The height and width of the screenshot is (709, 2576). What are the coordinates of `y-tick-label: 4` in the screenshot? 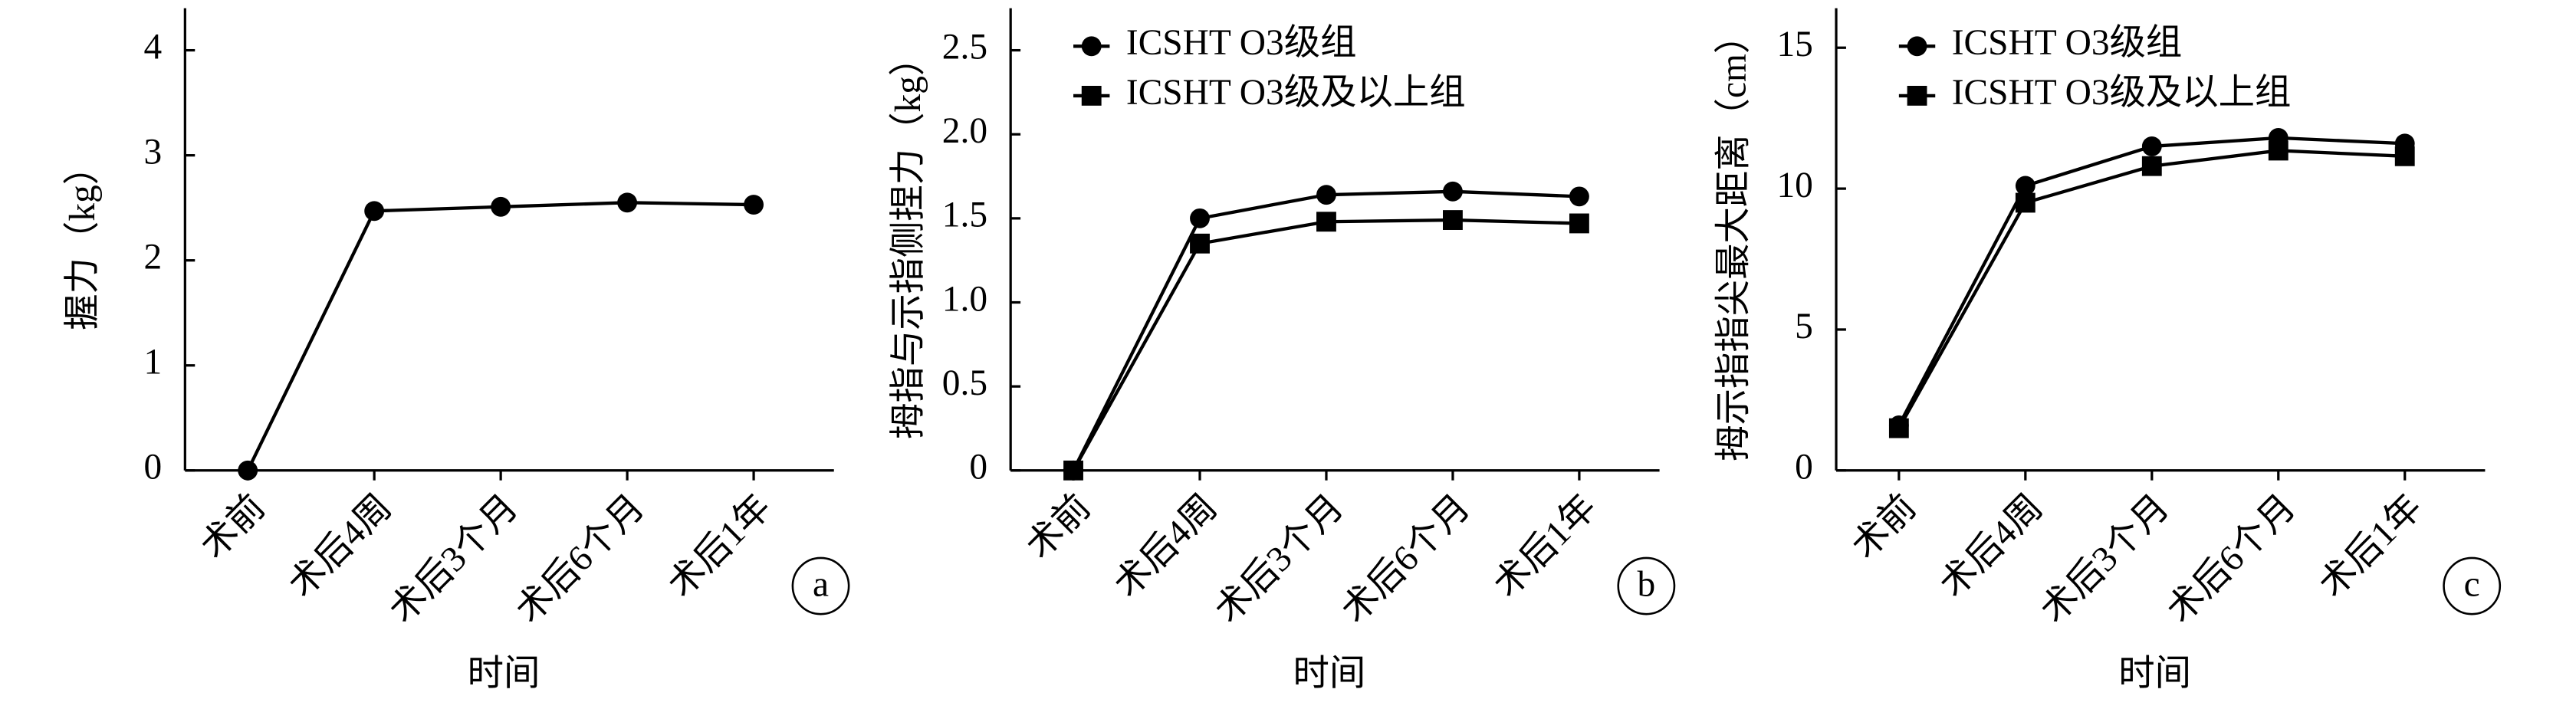 It's located at (154, 47).